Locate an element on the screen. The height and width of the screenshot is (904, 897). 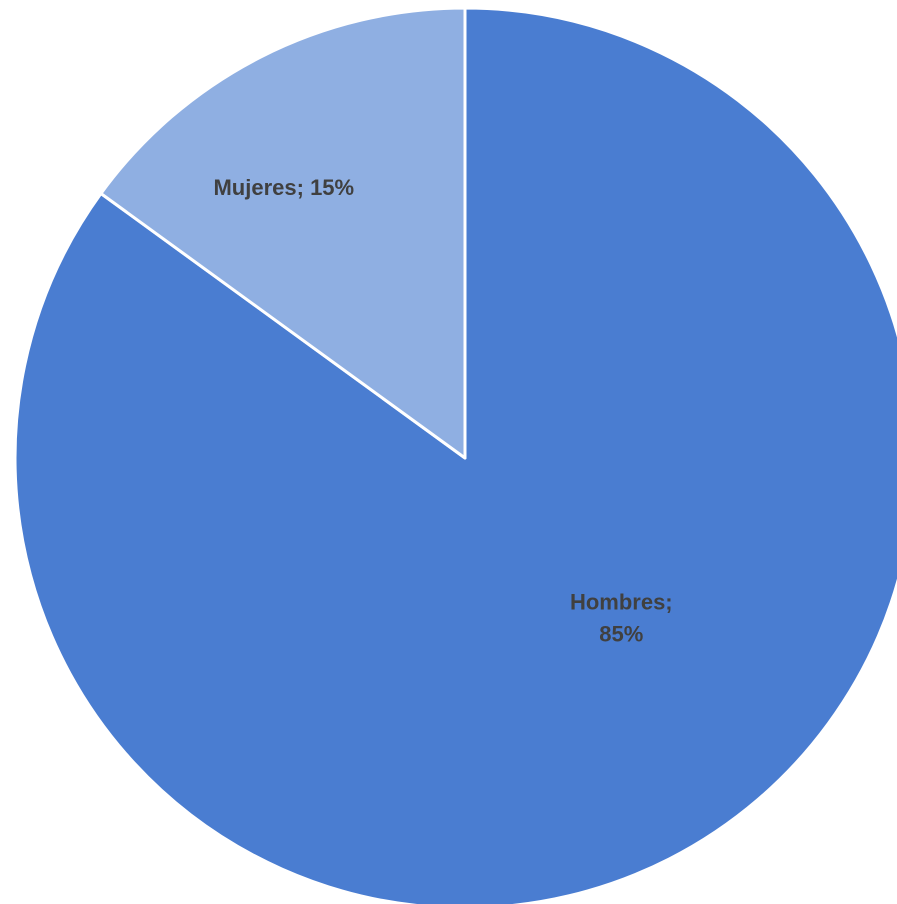
data-label-line: Mujeres; 15% is located at coordinates (283, 187).